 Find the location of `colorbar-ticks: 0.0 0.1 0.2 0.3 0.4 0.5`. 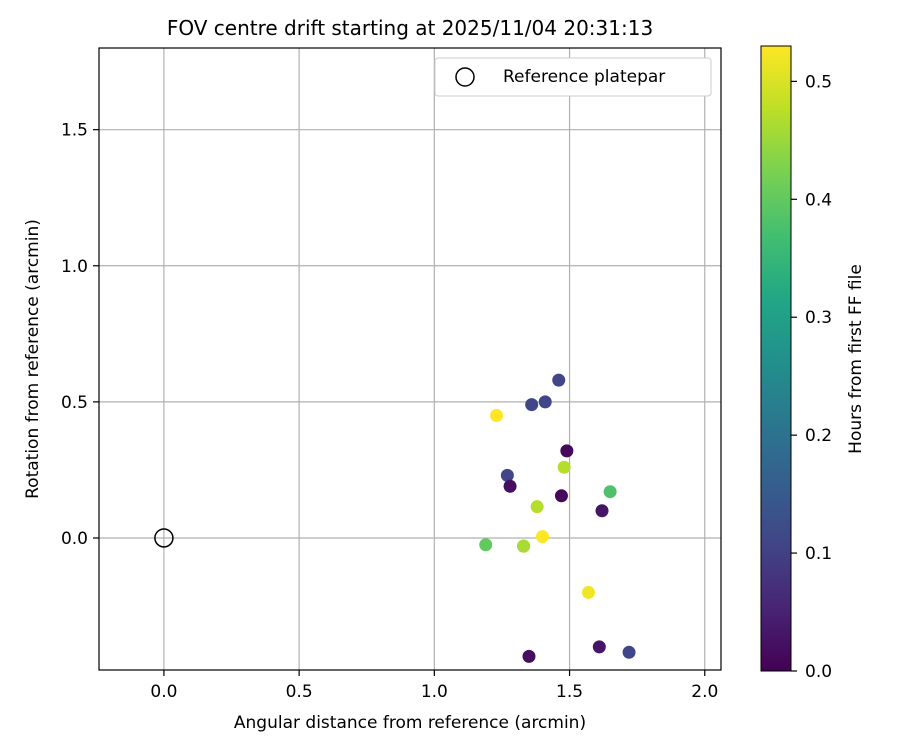

colorbar-ticks: 0.0 0.1 0.2 0.3 0.4 0.5 is located at coordinates (811, 377).